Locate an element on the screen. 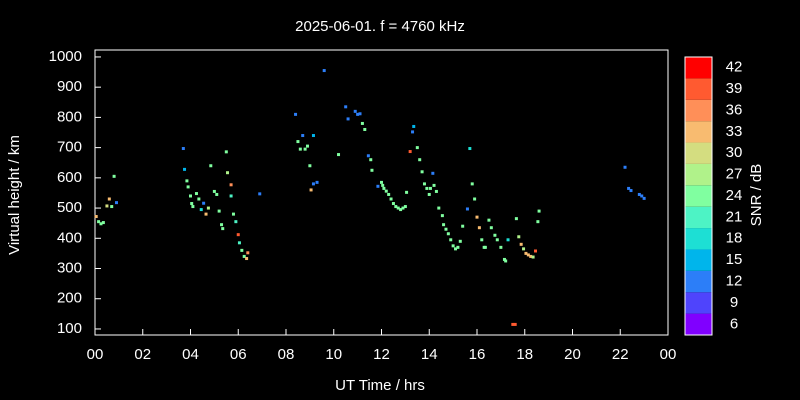  y-tick-label: 400 is located at coordinates (69, 237).